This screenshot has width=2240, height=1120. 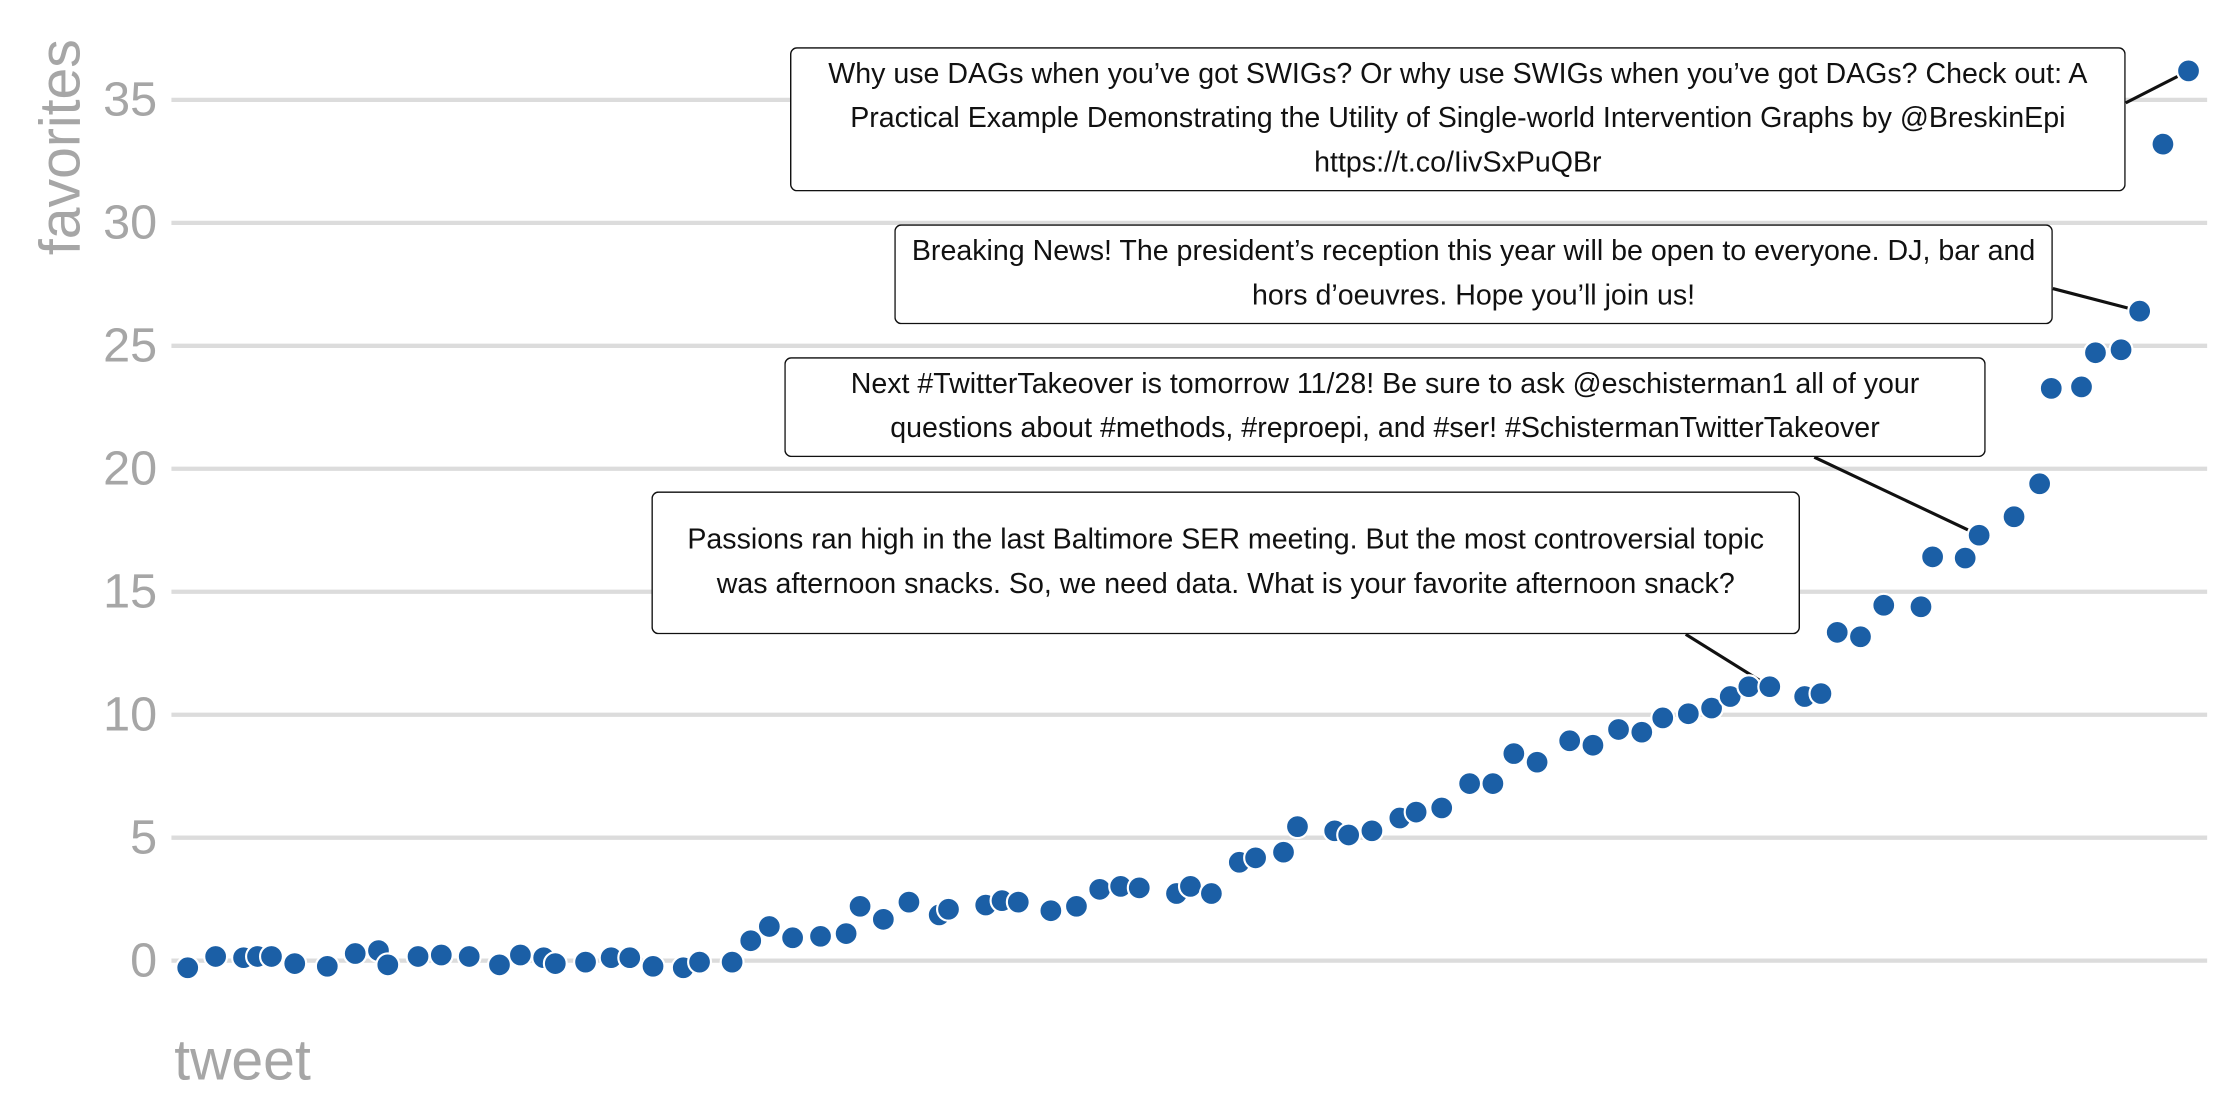 I want to click on y-tick-label: 25, so click(x=130, y=346).